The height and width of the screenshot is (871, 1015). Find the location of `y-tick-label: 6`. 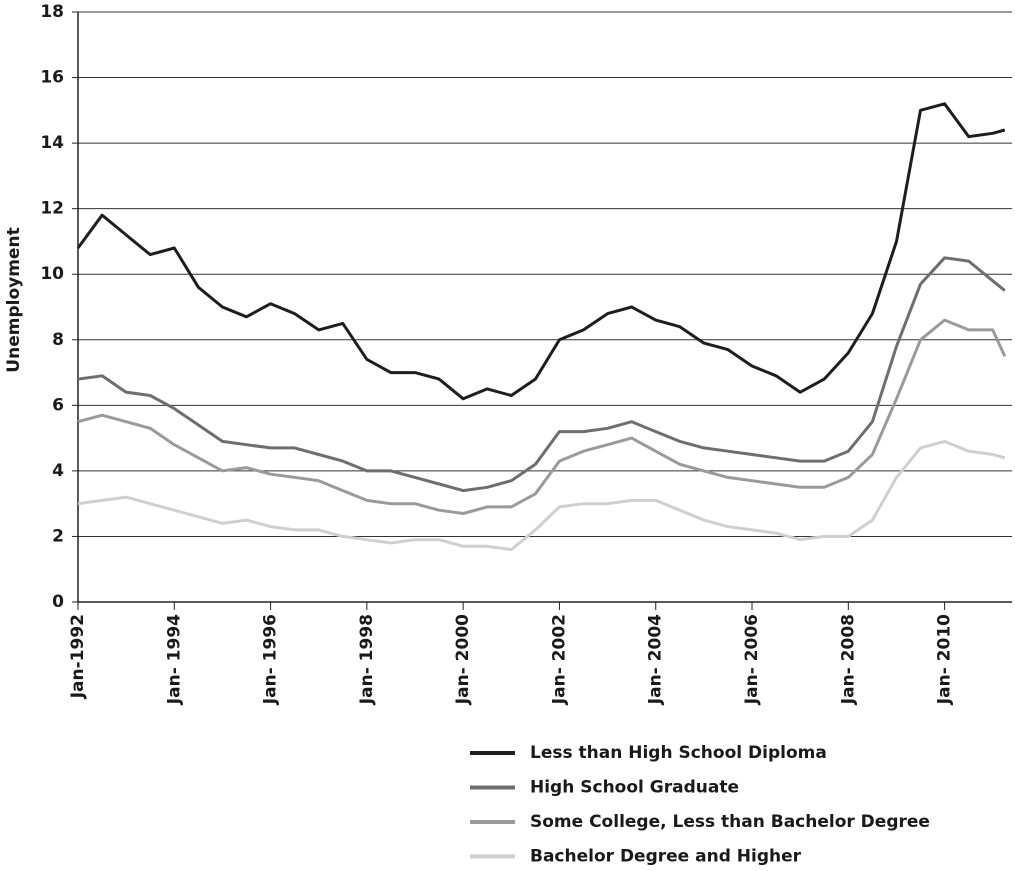

y-tick-label: 6 is located at coordinates (58, 405).